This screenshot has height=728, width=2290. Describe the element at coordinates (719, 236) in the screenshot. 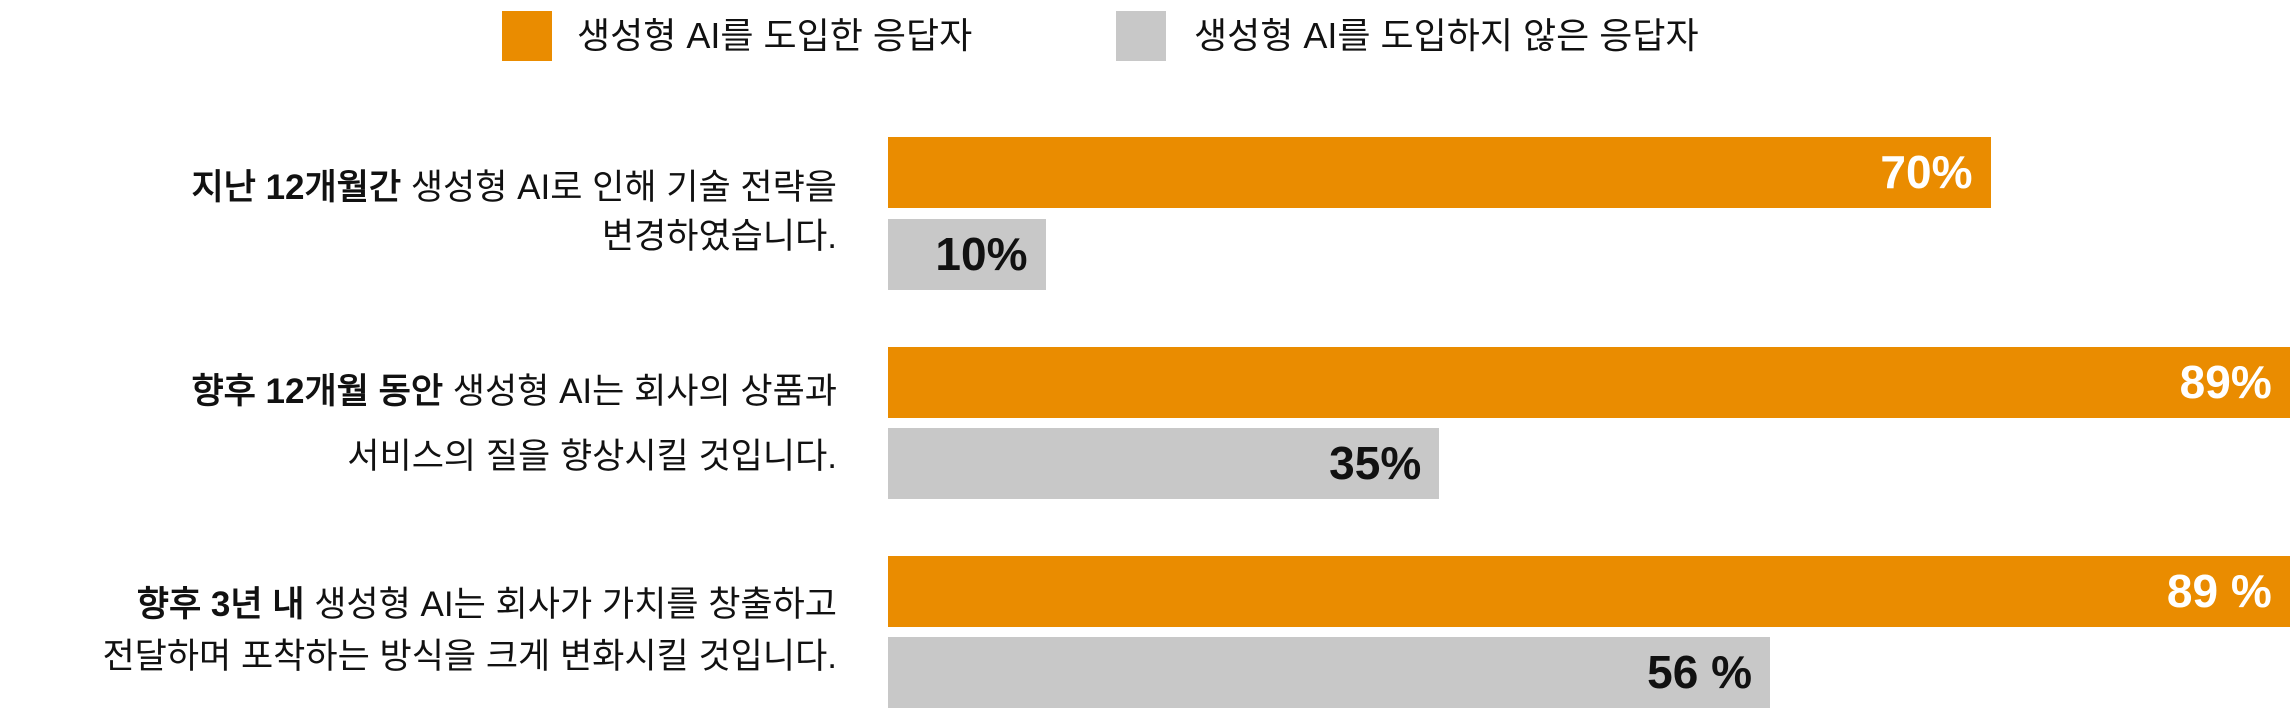

I see `category-label-line2: 변경하였습니다.` at that location.